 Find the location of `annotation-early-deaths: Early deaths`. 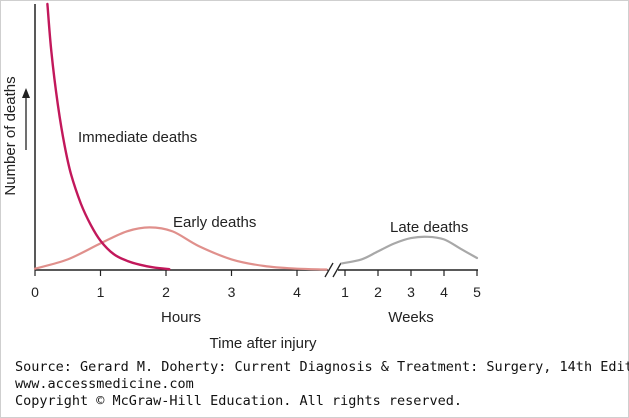

annotation-early-deaths: Early deaths is located at coordinates (214, 222).